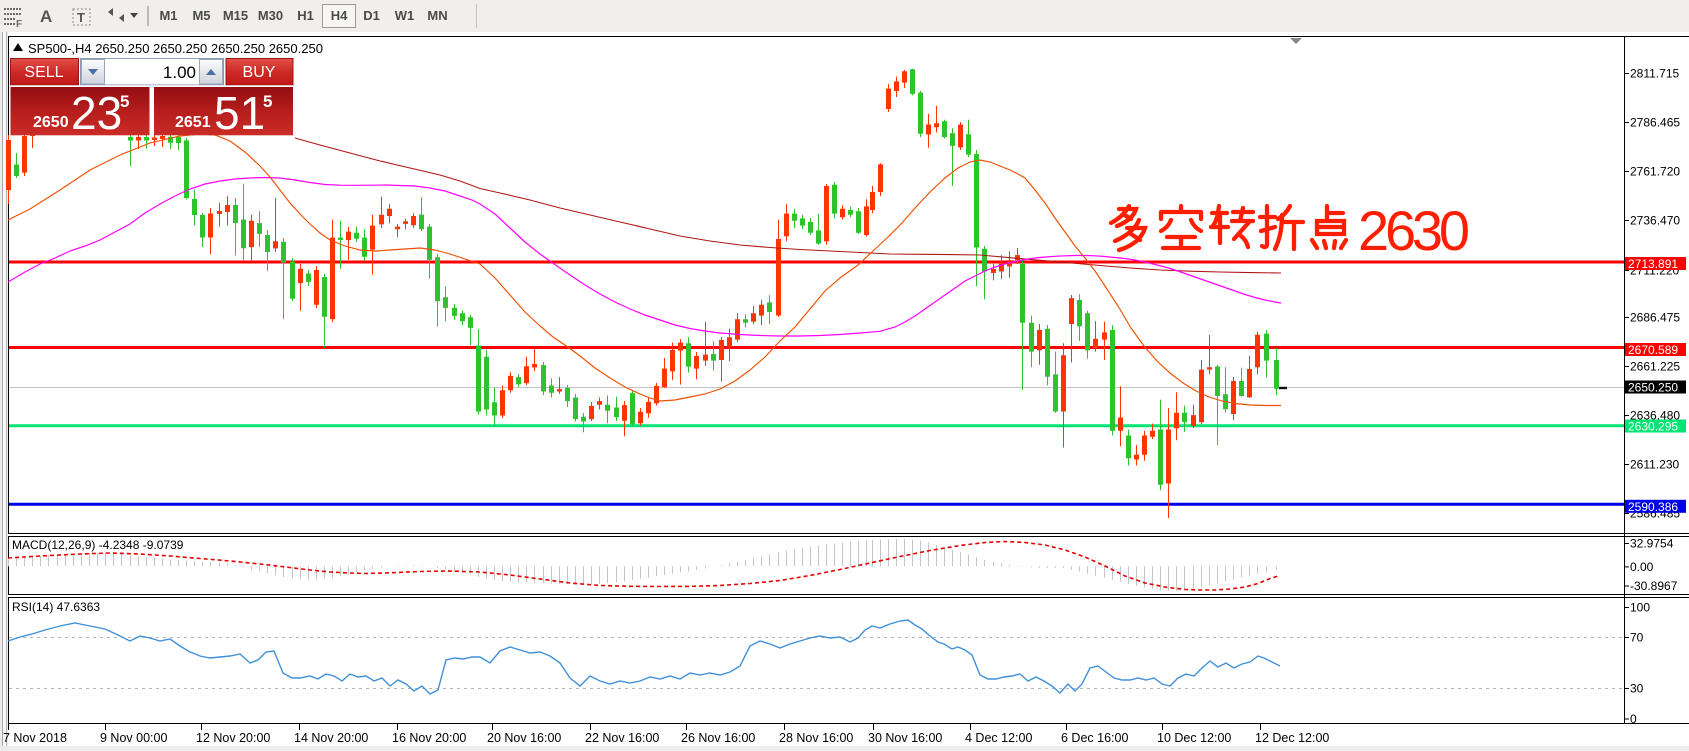  Describe the element at coordinates (718, 738) in the screenshot. I see `svg-text: 26 Nov 16:00` at that location.